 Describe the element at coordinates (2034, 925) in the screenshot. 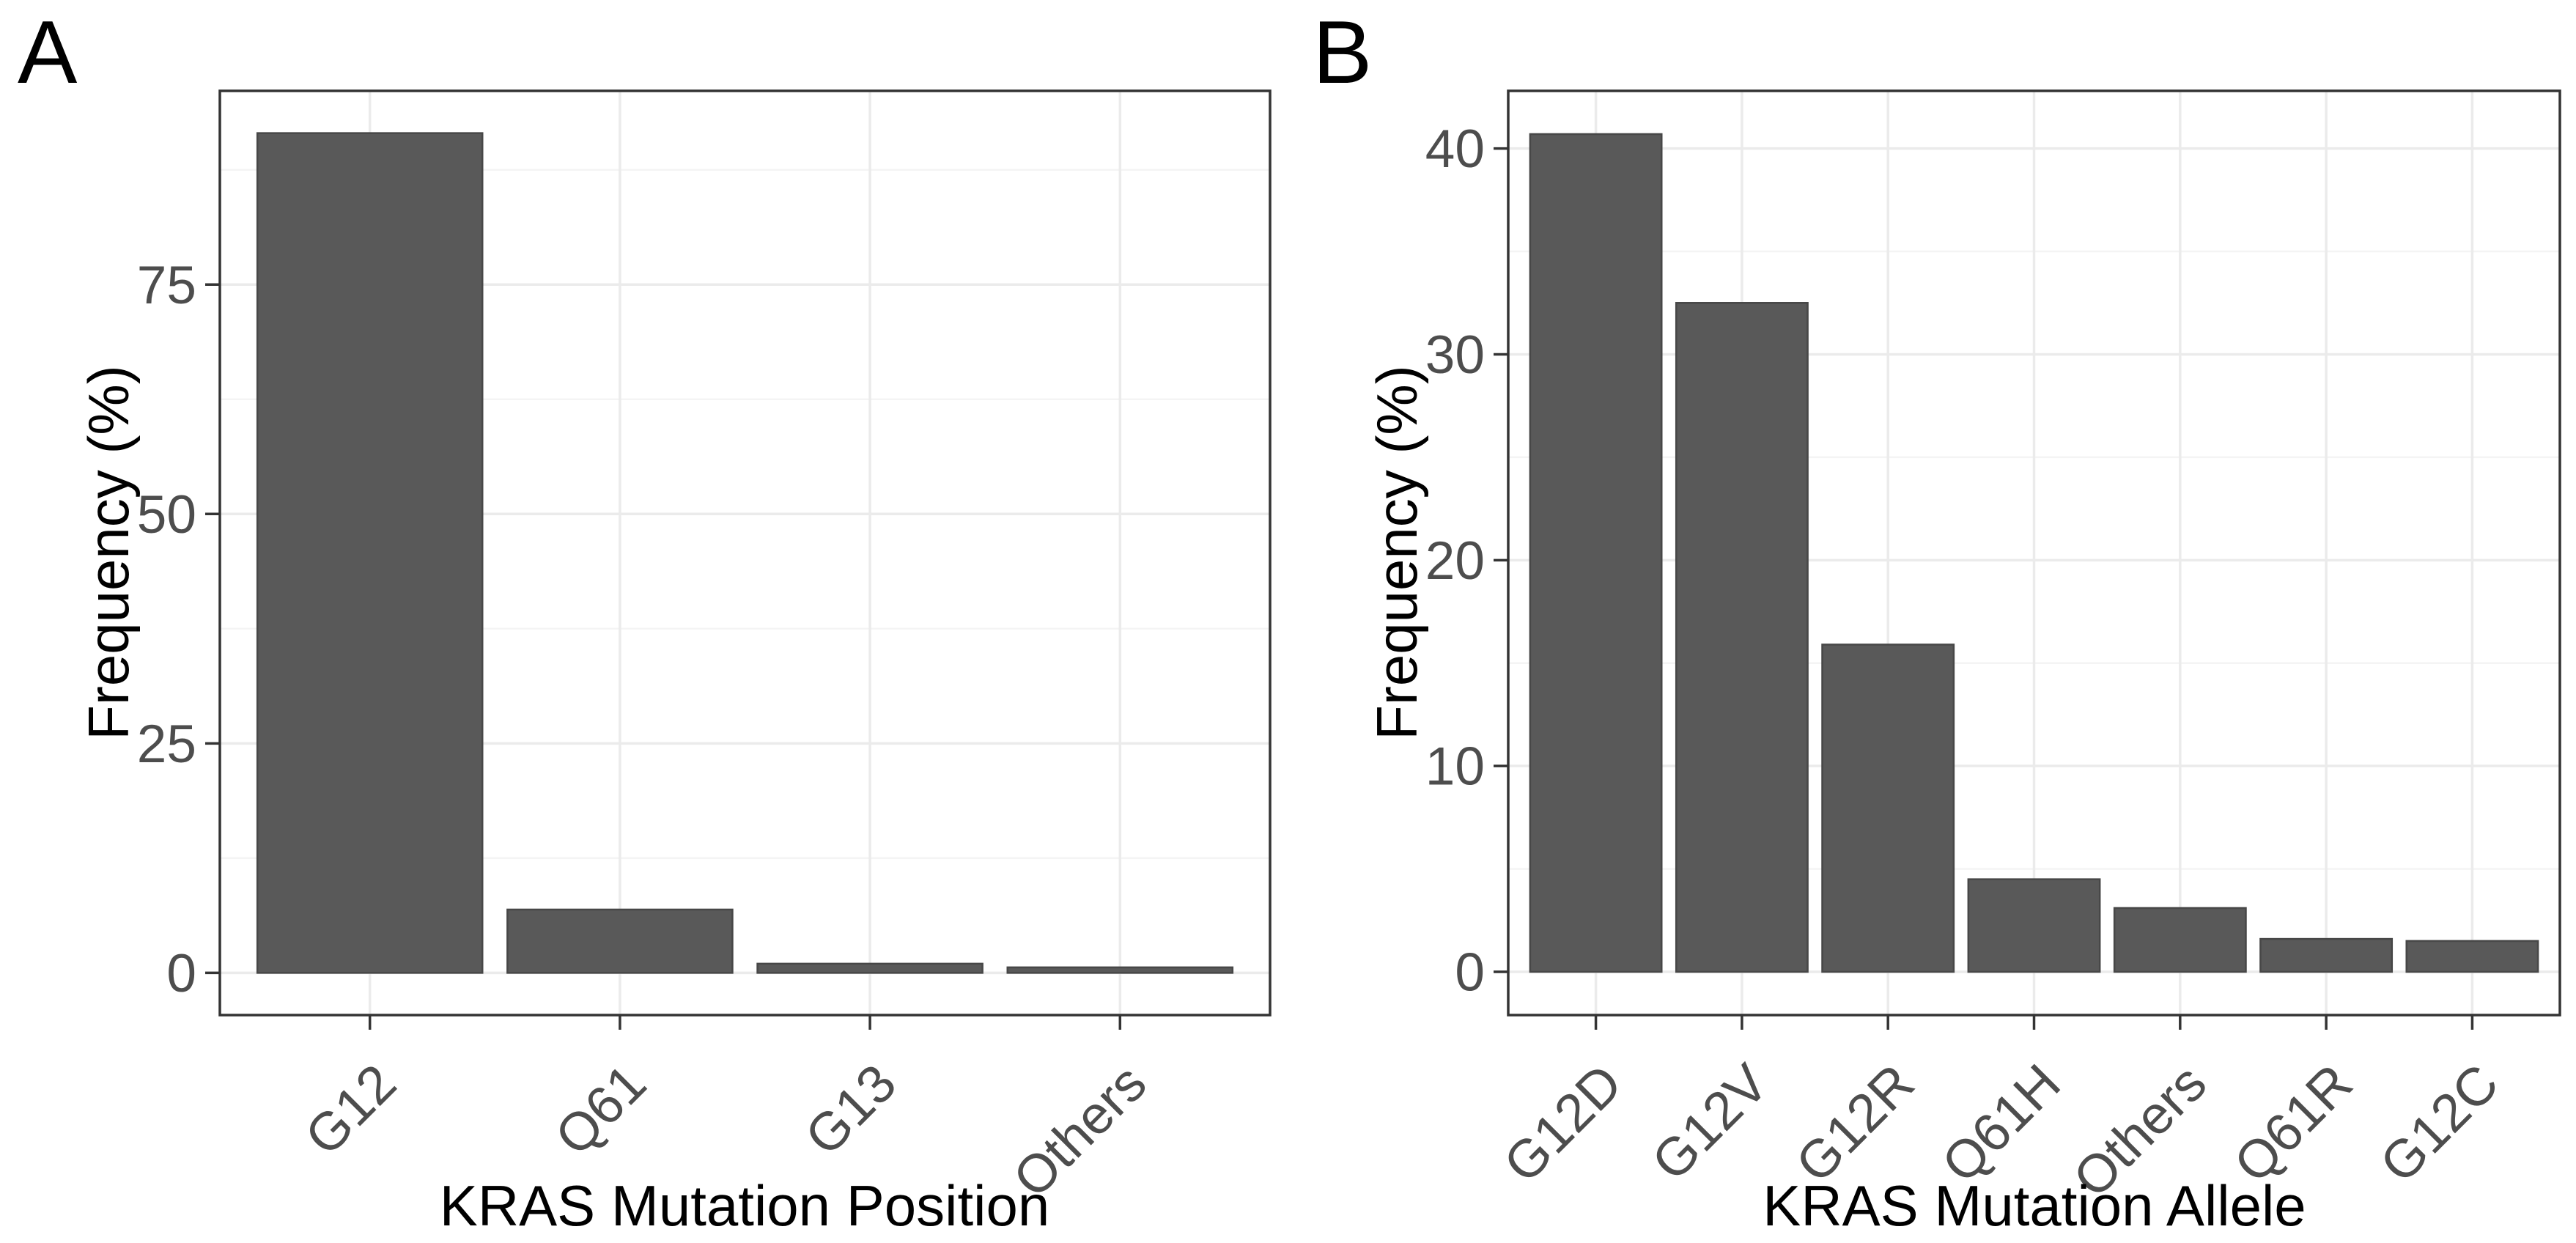

I see `bar-q61h` at that location.